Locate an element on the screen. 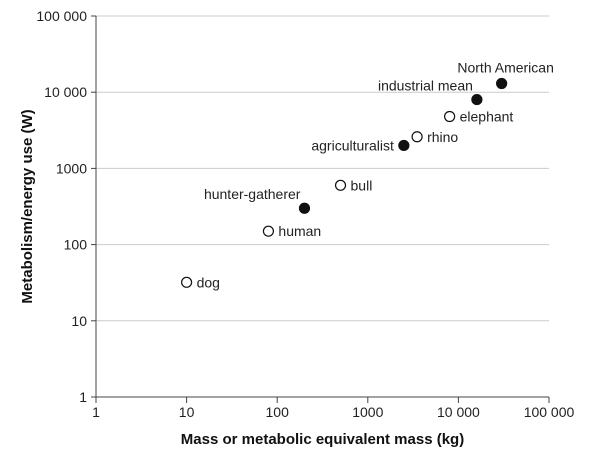  data-point-label: dog is located at coordinates (208, 282).